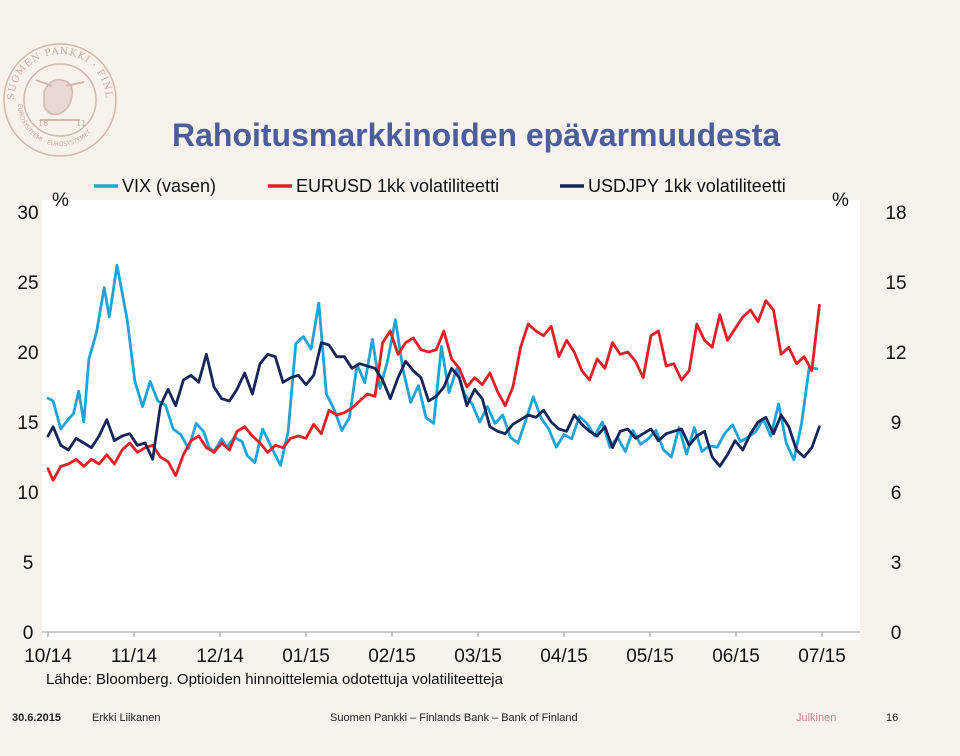 This screenshot has width=960, height=756. Describe the element at coordinates (28, 563) in the screenshot. I see `left-tick-label: 5` at that location.